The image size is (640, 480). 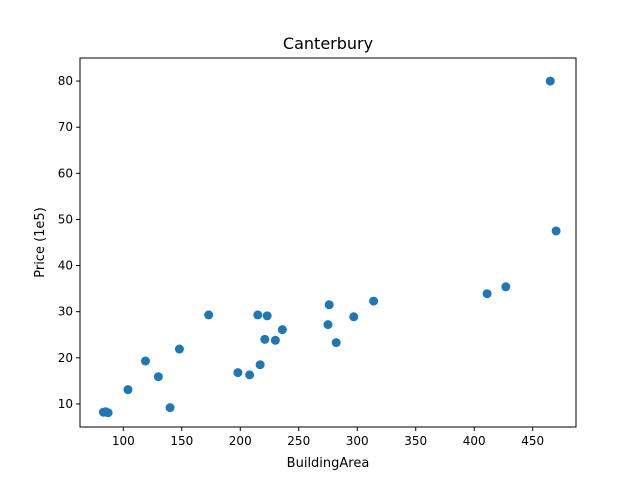 What do you see at coordinates (65, 358) in the screenshot?
I see `y-tick-label: 20` at bounding box center [65, 358].